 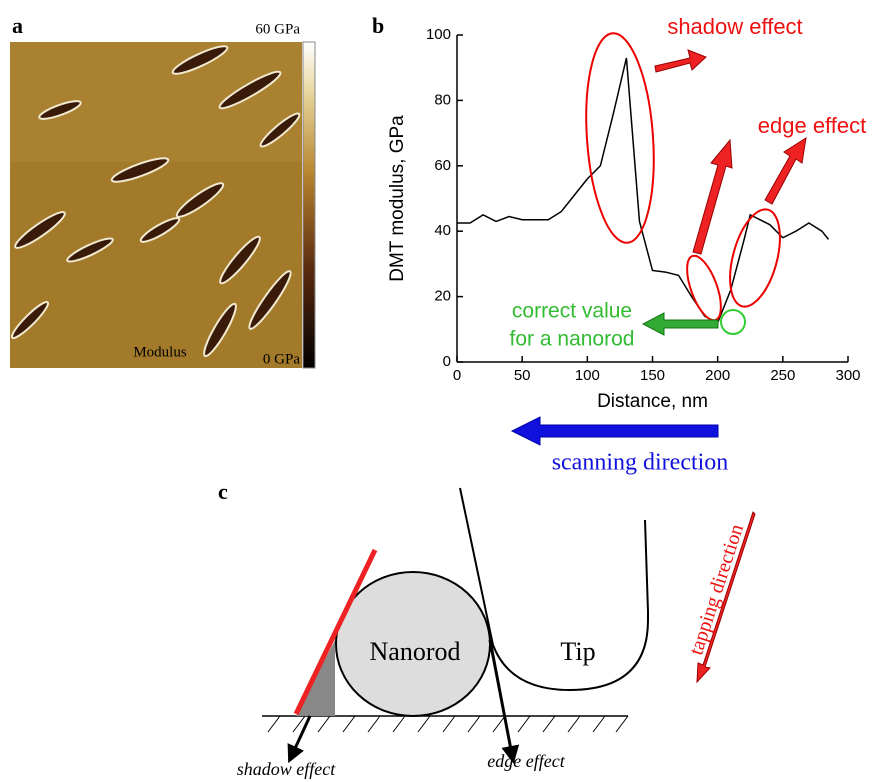 What do you see at coordinates (587, 375) in the screenshot?
I see `x-tick-label: 100` at bounding box center [587, 375].